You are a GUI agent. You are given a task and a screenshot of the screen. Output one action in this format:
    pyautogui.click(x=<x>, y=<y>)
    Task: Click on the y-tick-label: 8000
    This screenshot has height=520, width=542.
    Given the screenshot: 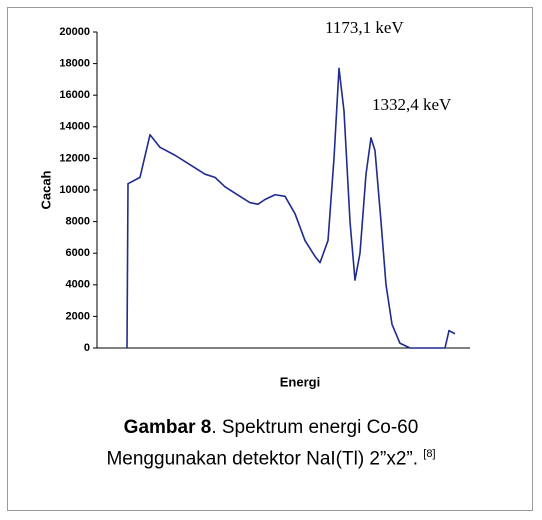 What is the action you would take?
    pyautogui.click(x=78, y=222)
    